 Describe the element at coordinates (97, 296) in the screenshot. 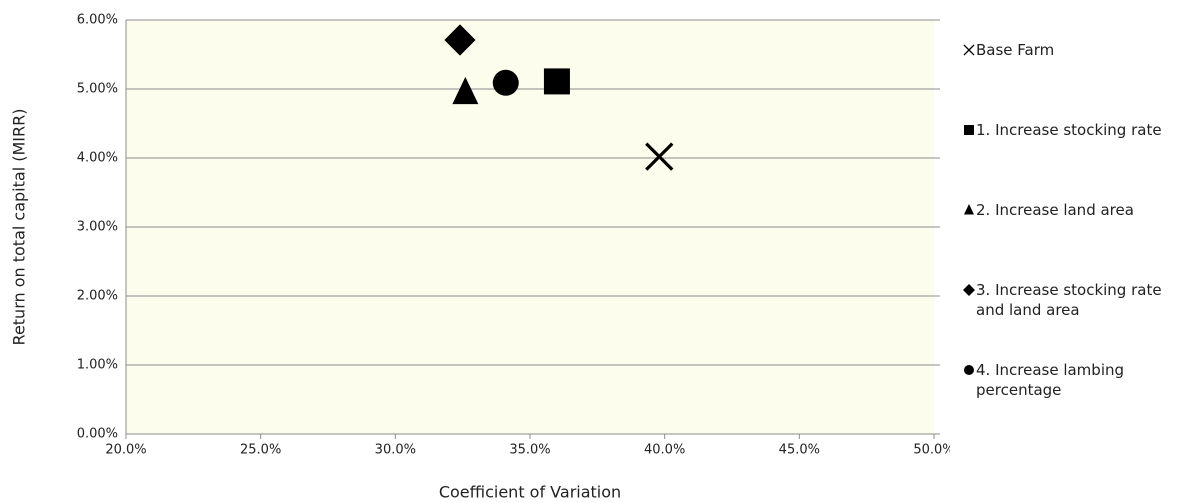

I see `y-tick-label: 2.00%` at that location.